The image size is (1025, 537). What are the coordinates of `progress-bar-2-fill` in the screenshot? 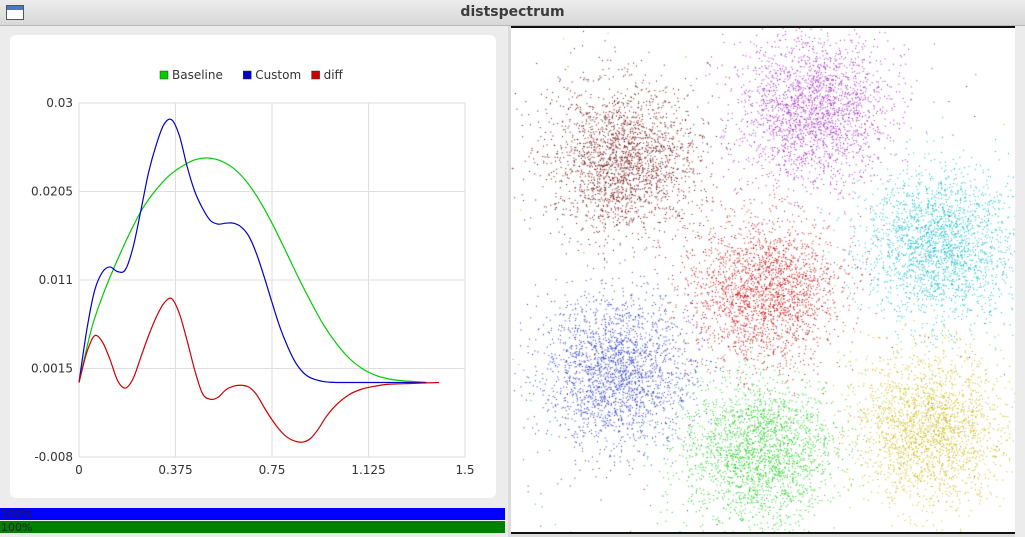 It's located at (252, 527).